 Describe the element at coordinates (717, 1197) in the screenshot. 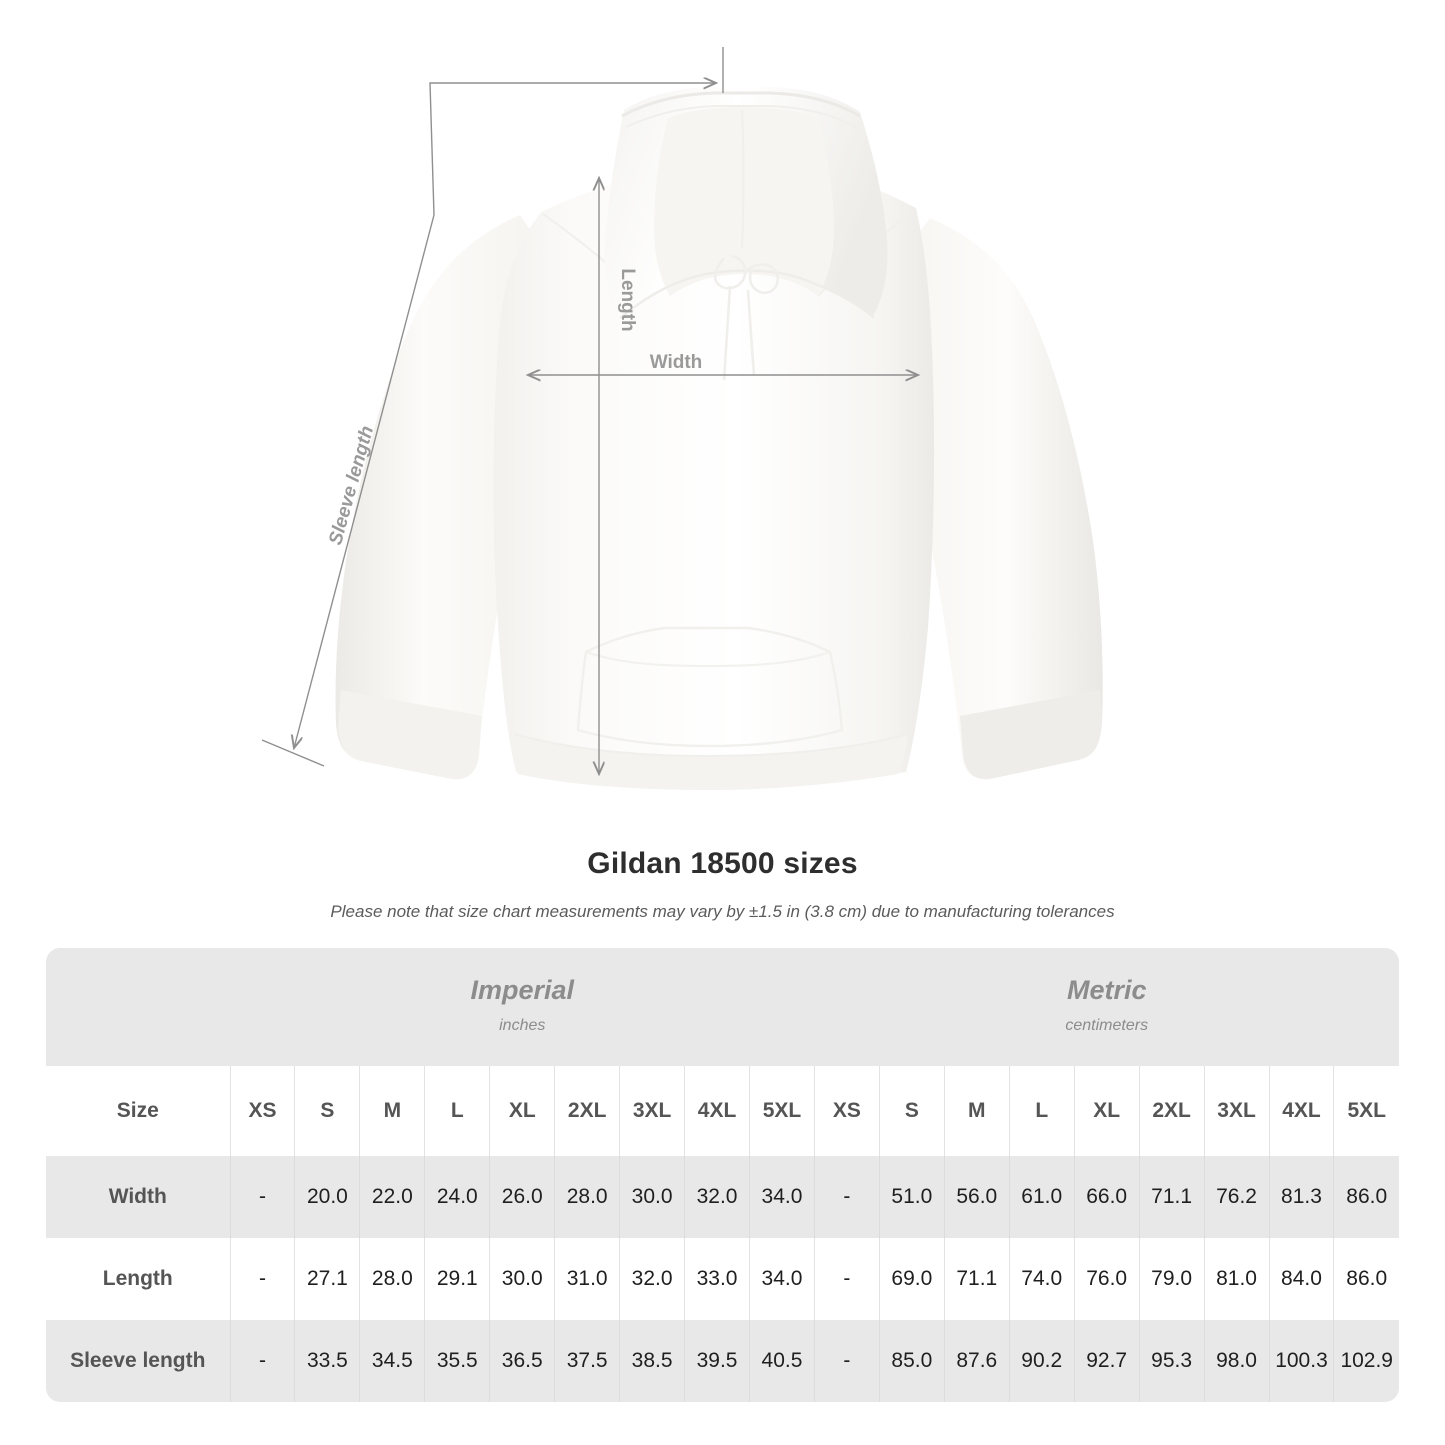

I see `cell-width-imperial-4xl: 32.0` at that location.